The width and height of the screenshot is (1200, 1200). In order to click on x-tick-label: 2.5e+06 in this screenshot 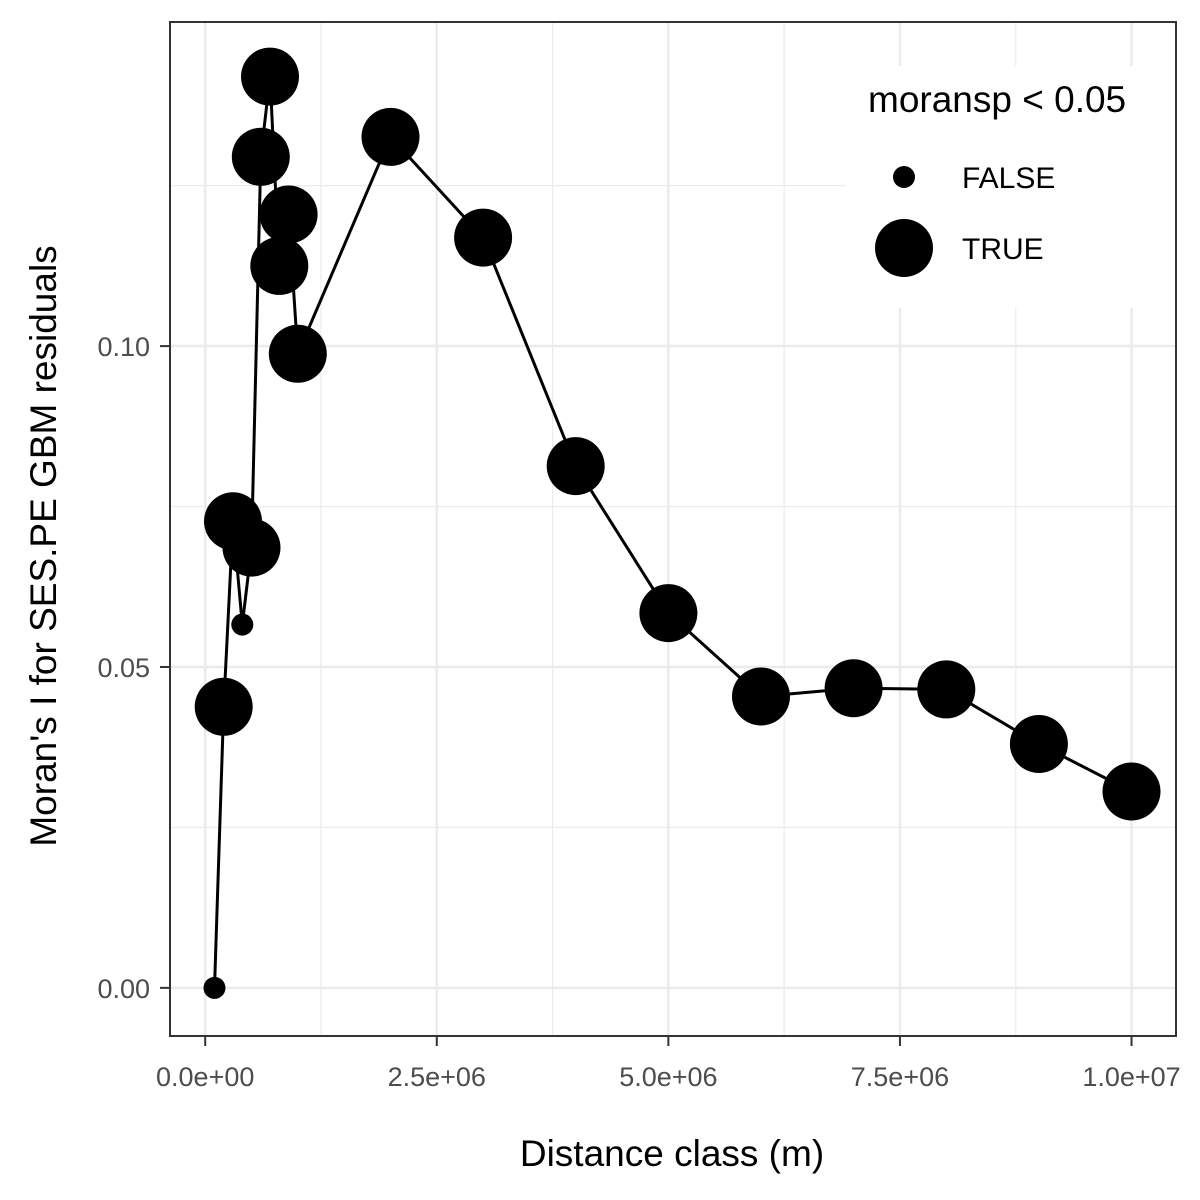, I will do `click(437, 1077)`.